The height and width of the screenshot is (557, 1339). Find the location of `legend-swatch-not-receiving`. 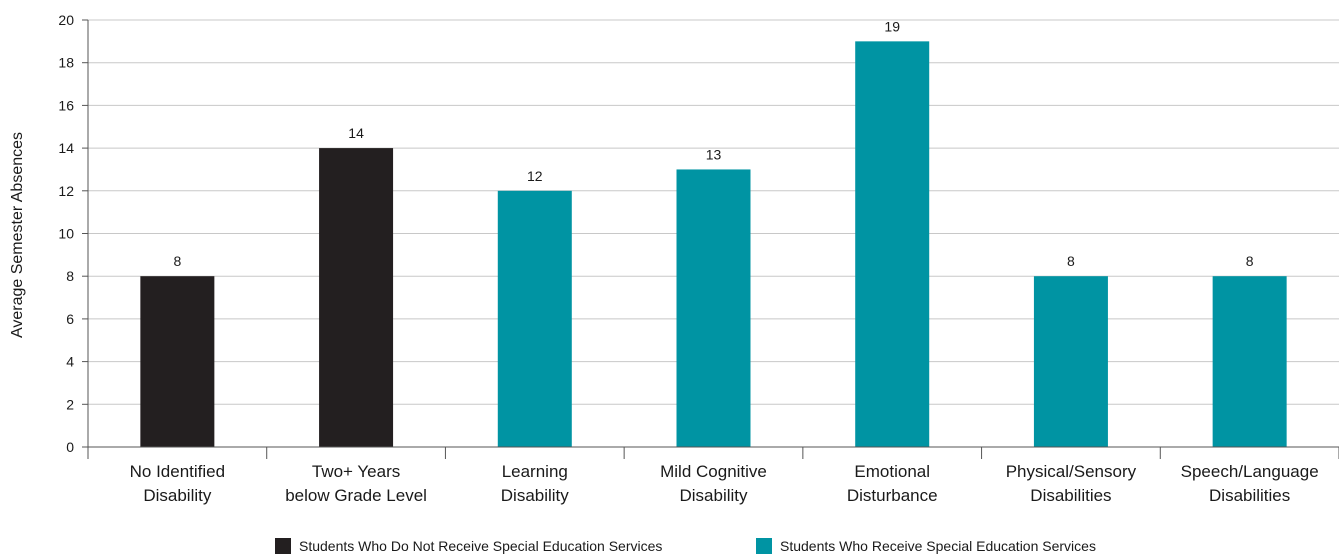

legend-swatch-not-receiving is located at coordinates (283, 546).